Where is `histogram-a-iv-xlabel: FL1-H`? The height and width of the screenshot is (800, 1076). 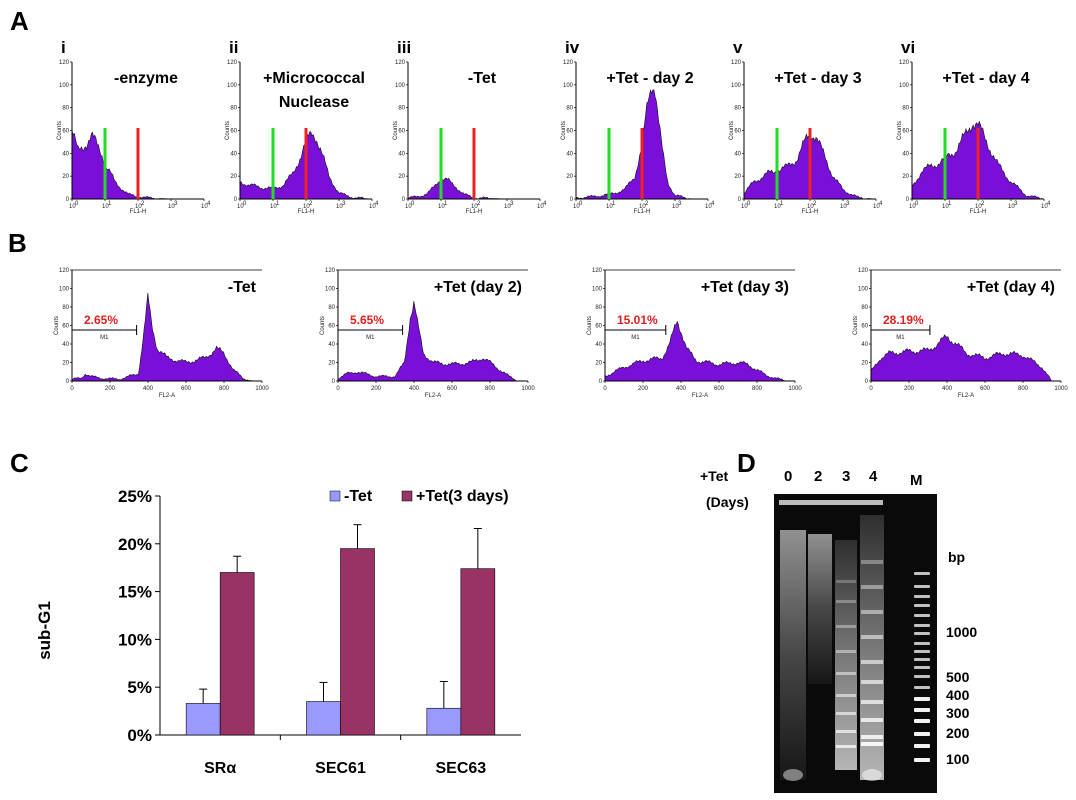 histogram-a-iv-xlabel: FL1-H is located at coordinates (642, 212).